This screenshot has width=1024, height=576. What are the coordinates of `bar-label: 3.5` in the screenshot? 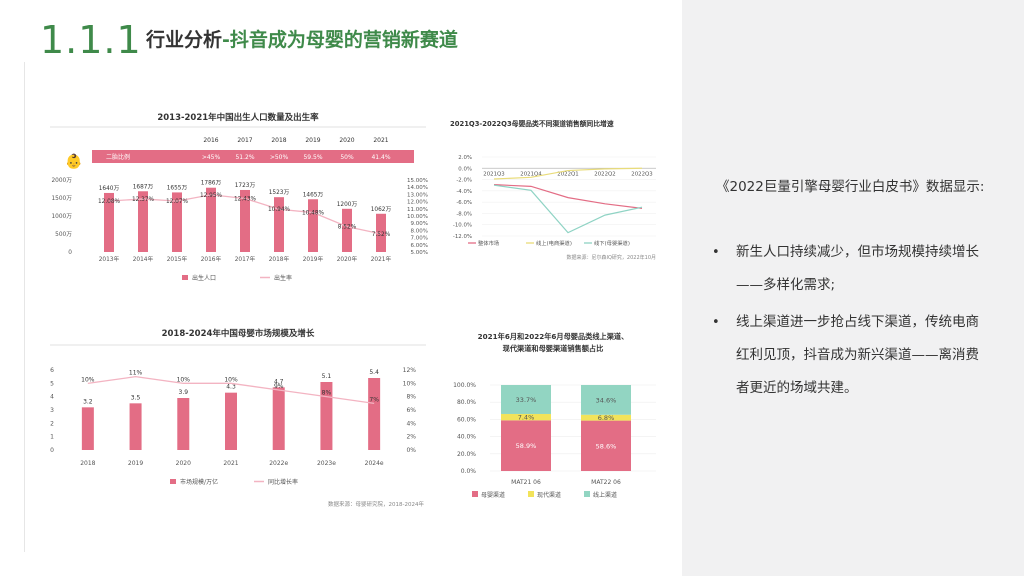 It's located at (136, 397).